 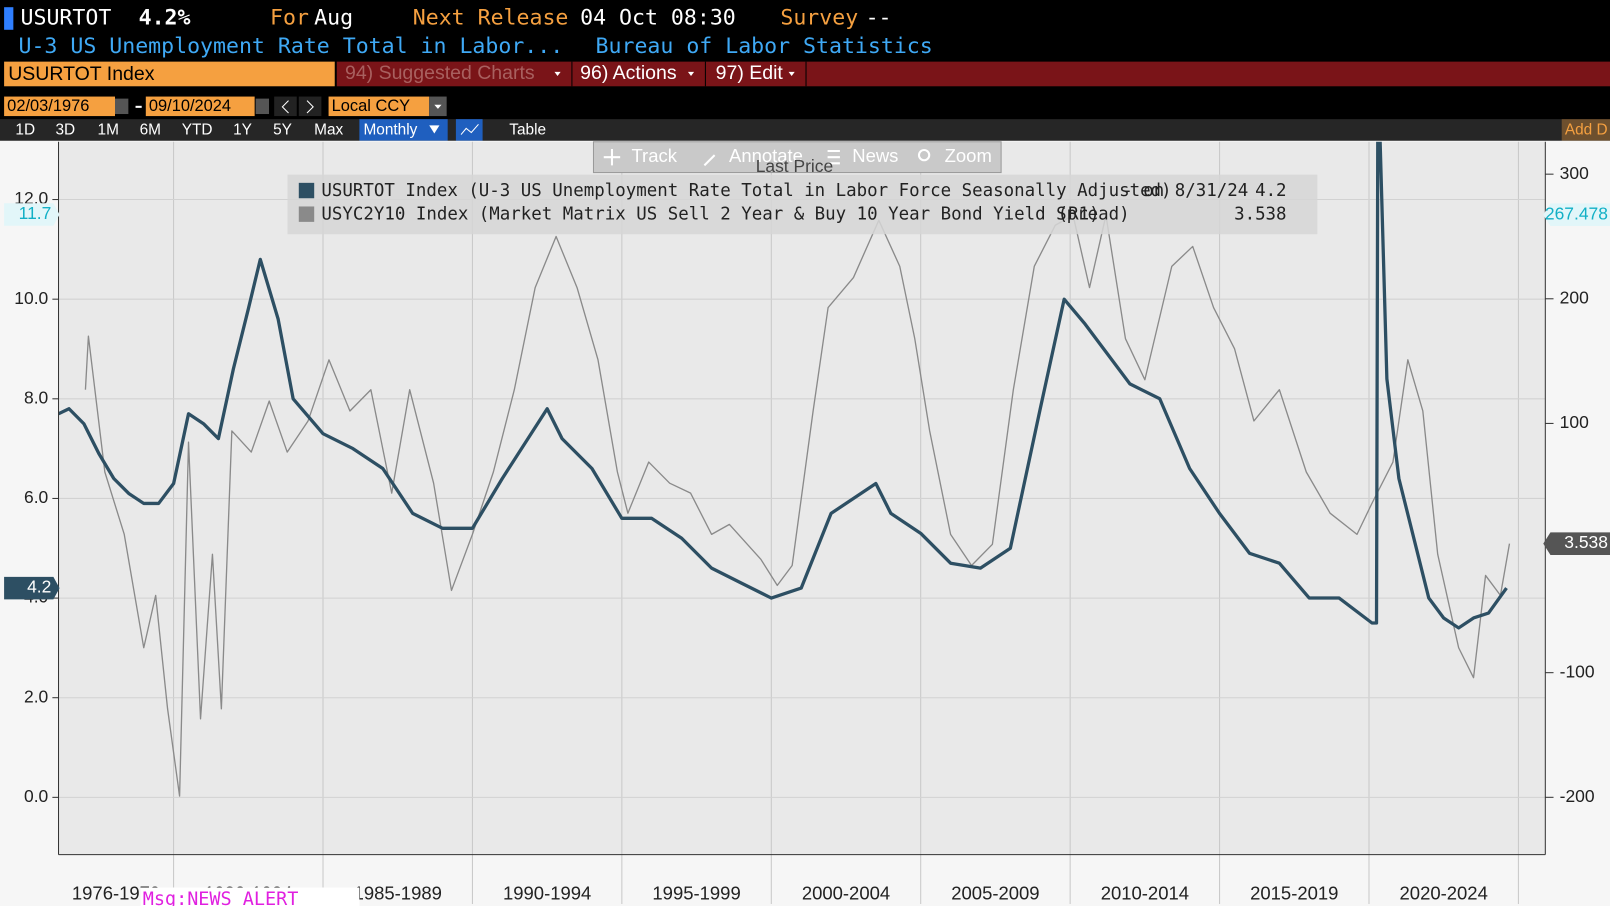 I want to click on tools-bar, so click(x=797, y=157).